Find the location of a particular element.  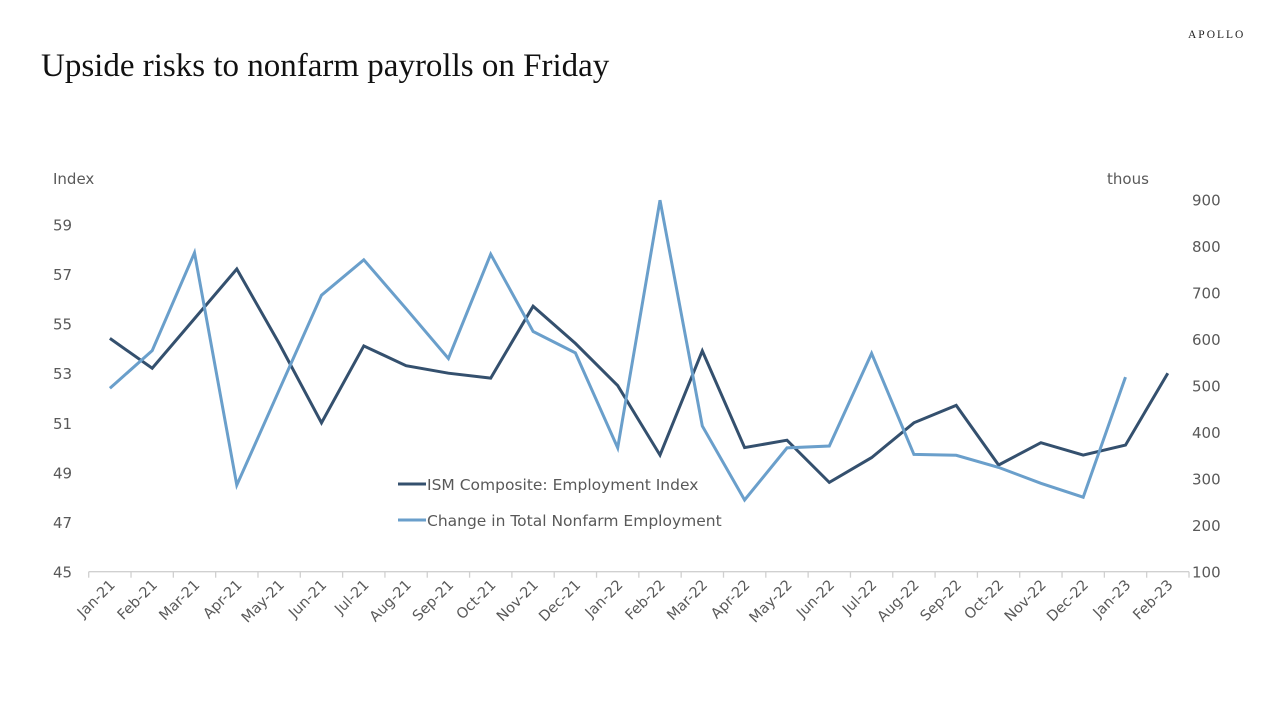

legend-label-ism: ISM Composite: Employment Index is located at coordinates (562, 485).